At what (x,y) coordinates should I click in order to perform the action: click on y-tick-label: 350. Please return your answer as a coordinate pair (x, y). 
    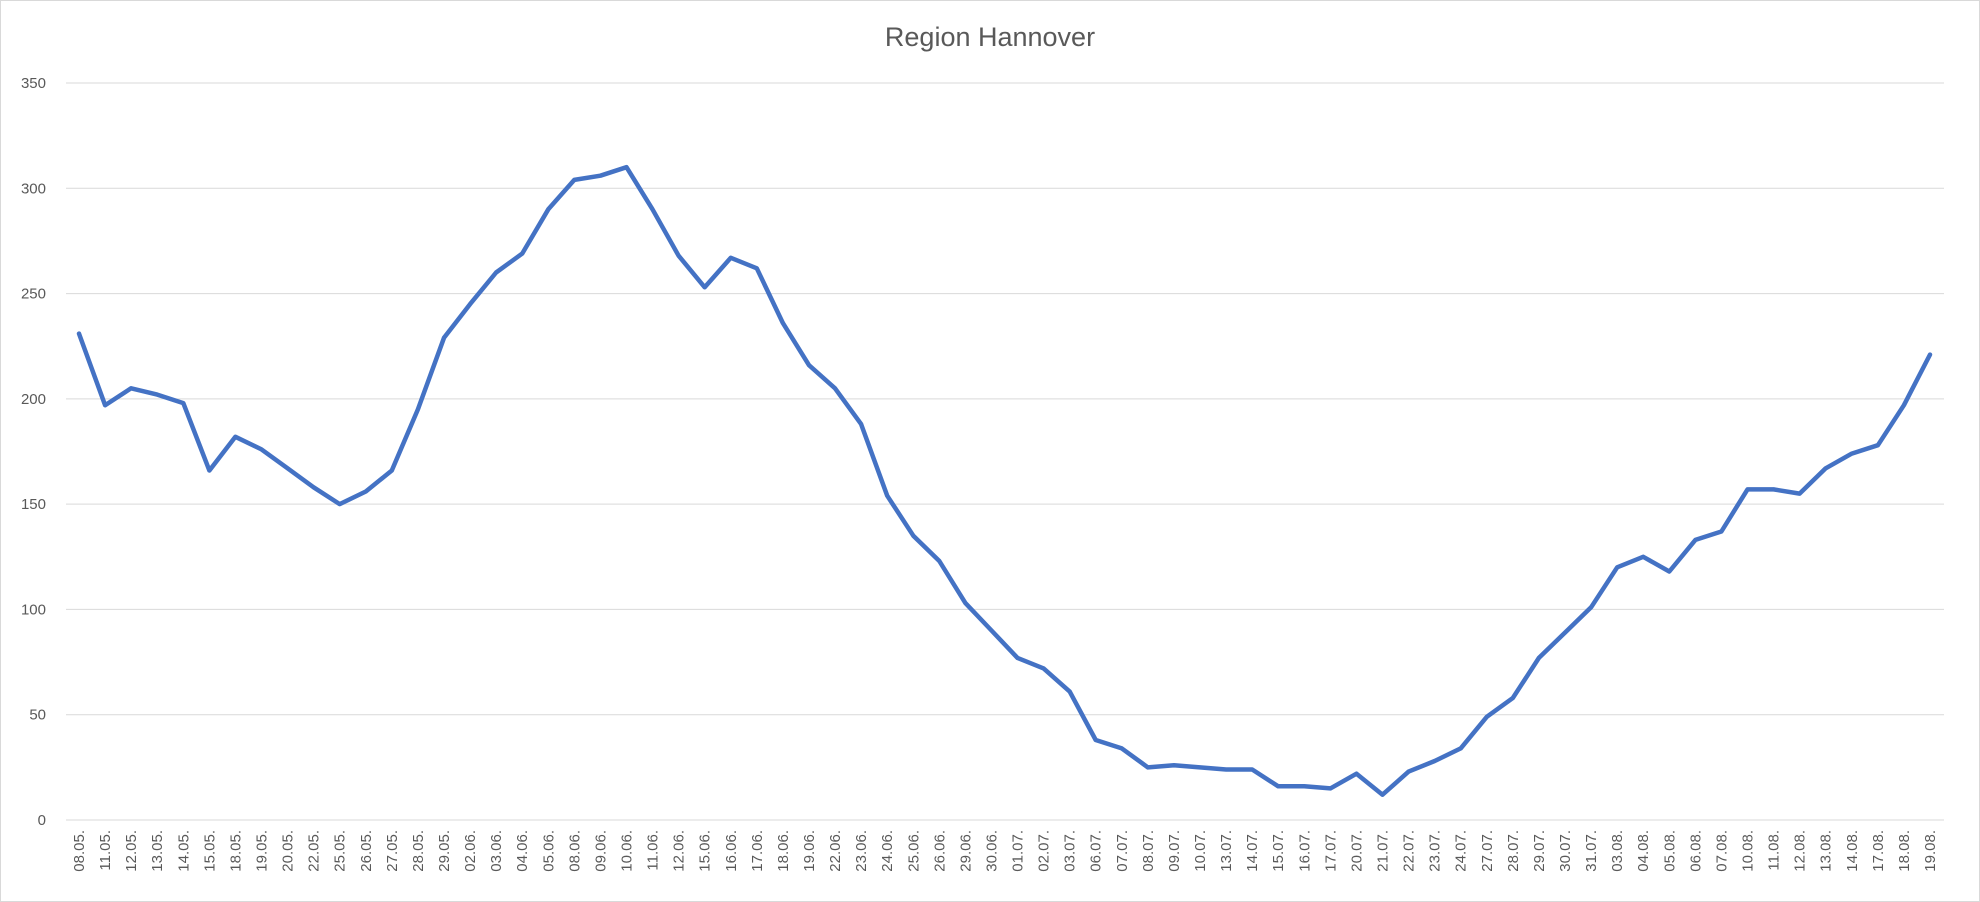
    Looking at the image, I should click on (33, 83).